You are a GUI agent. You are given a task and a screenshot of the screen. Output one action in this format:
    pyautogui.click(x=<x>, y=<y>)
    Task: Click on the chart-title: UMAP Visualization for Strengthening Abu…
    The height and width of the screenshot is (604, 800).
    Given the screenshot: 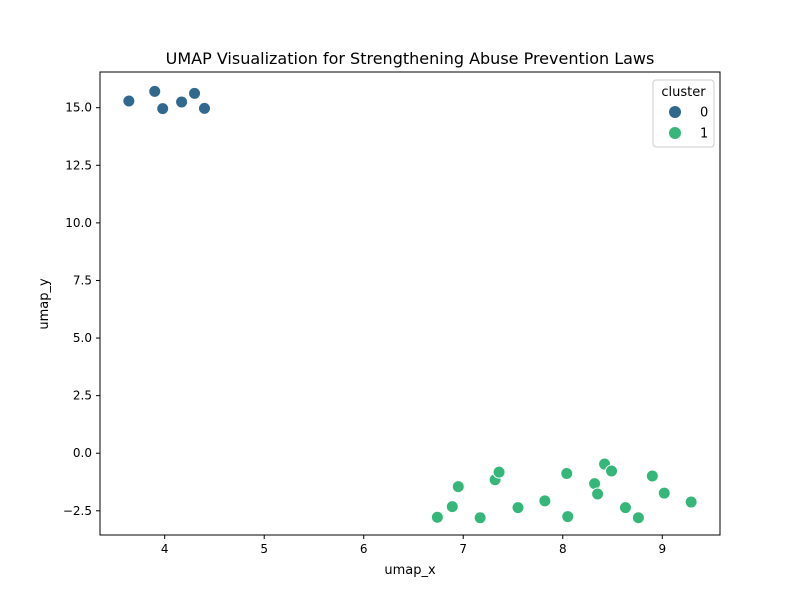 What is the action you would take?
    pyautogui.click(x=410, y=58)
    